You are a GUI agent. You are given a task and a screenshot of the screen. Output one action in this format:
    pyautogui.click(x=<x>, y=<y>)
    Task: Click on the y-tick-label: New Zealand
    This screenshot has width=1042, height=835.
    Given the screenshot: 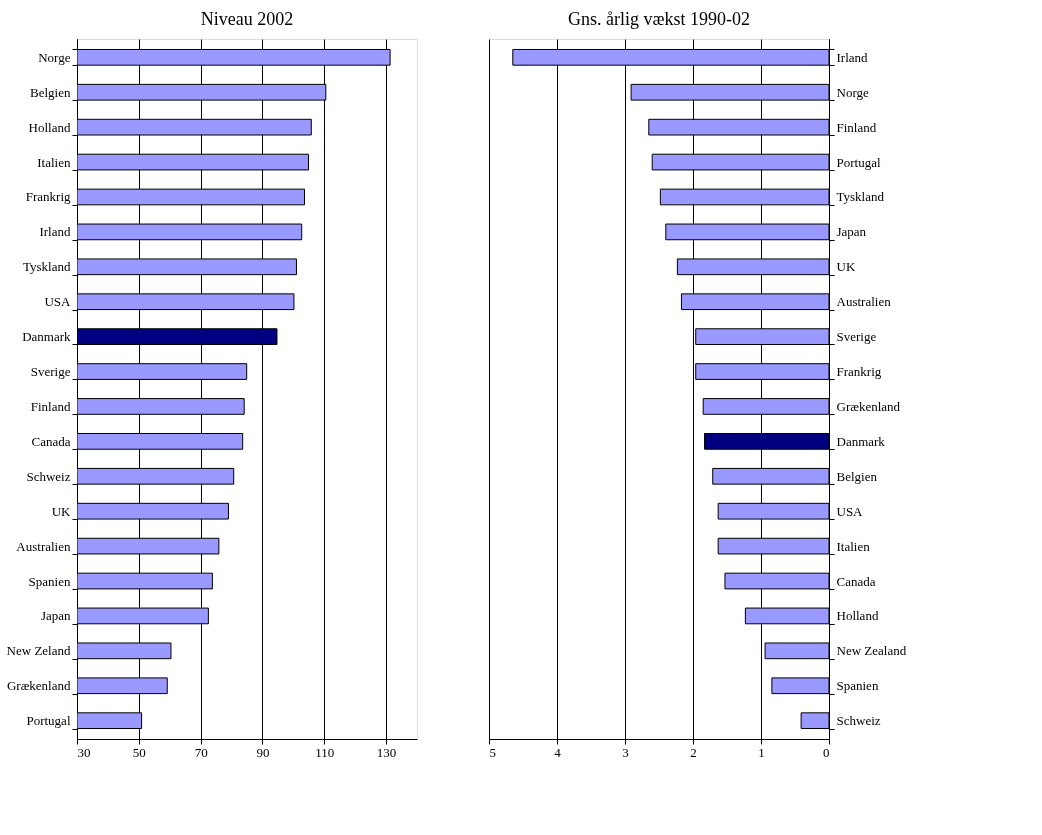 What is the action you would take?
    pyautogui.click(x=871, y=651)
    